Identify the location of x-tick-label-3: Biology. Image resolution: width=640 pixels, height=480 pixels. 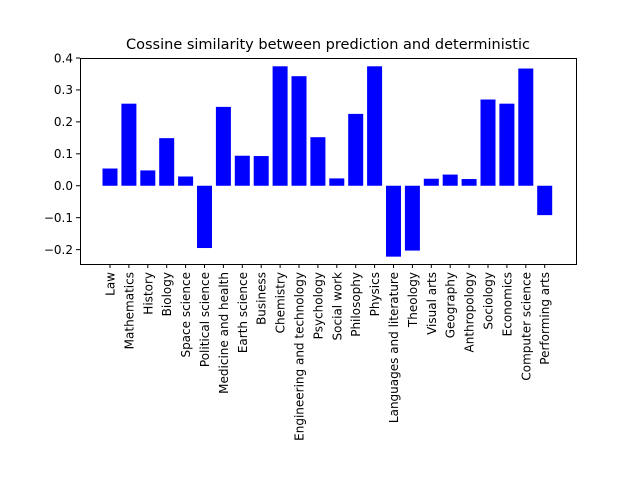
(167, 294).